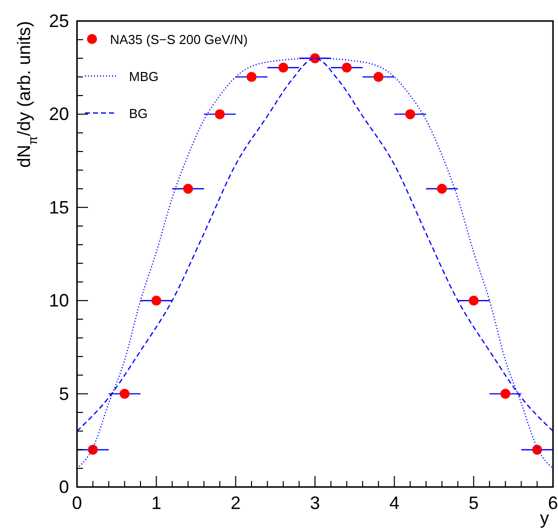  What do you see at coordinates (58, 114) in the screenshot?
I see `y-tick-label: 20` at bounding box center [58, 114].